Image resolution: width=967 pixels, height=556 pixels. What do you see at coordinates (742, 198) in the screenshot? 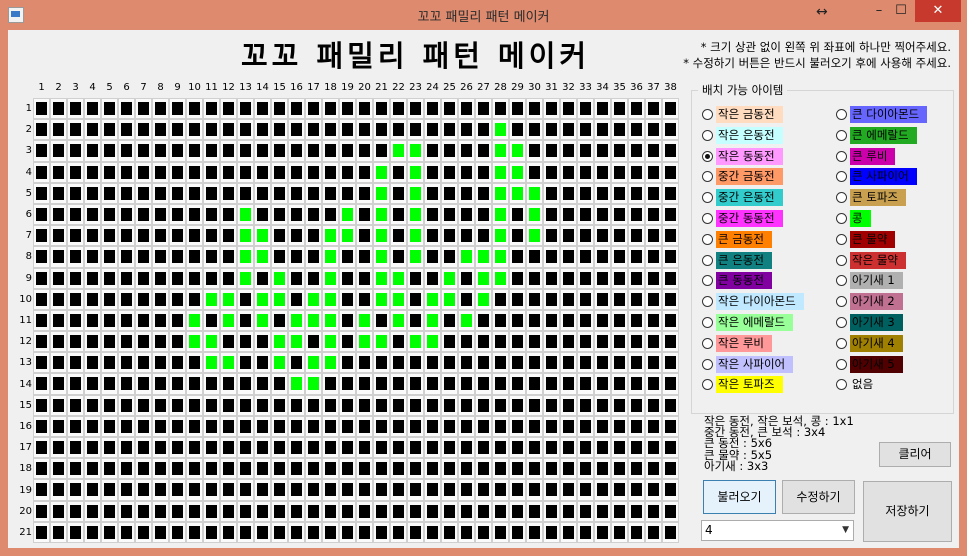
I see `item-radio: 중간 은동전` at bounding box center [742, 198].